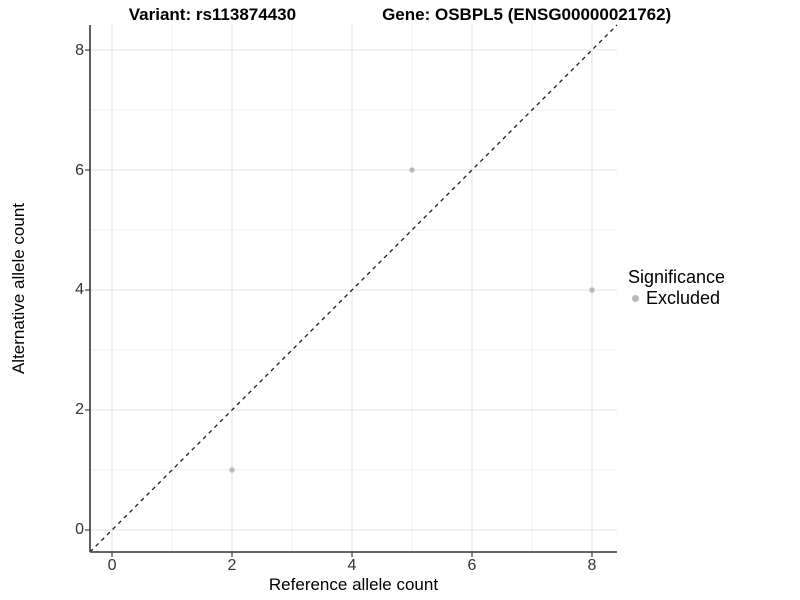  I want to click on y-tick-label: 2, so click(79, 410).